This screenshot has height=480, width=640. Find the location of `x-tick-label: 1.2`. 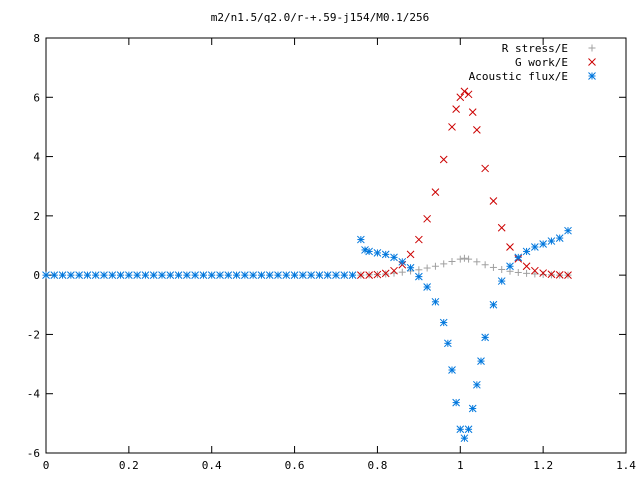

x-tick-label: 1.2 is located at coordinates (543, 465).